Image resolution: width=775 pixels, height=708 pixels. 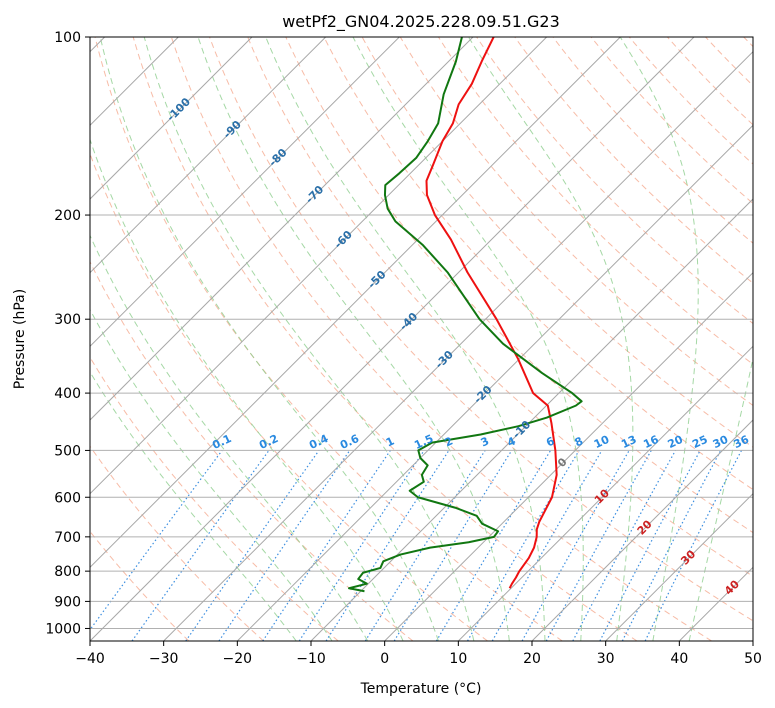 I want to click on x-tick-label: −10, so click(x=311, y=659).